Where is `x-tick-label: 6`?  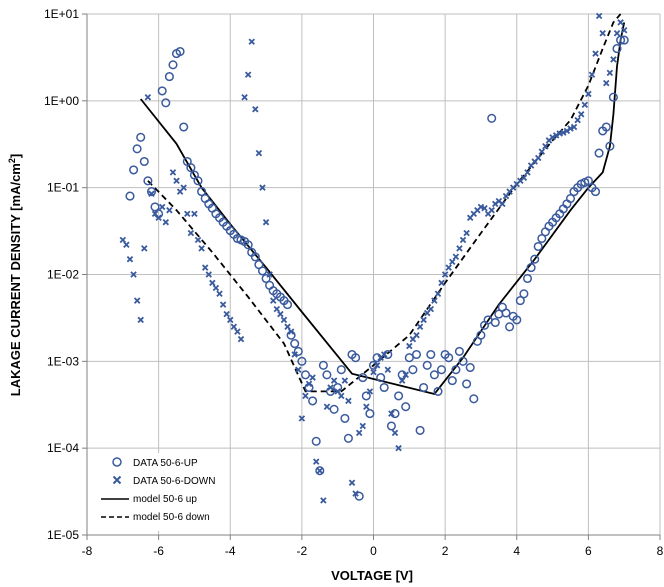 x-tick-label: 6 is located at coordinates (588, 551).